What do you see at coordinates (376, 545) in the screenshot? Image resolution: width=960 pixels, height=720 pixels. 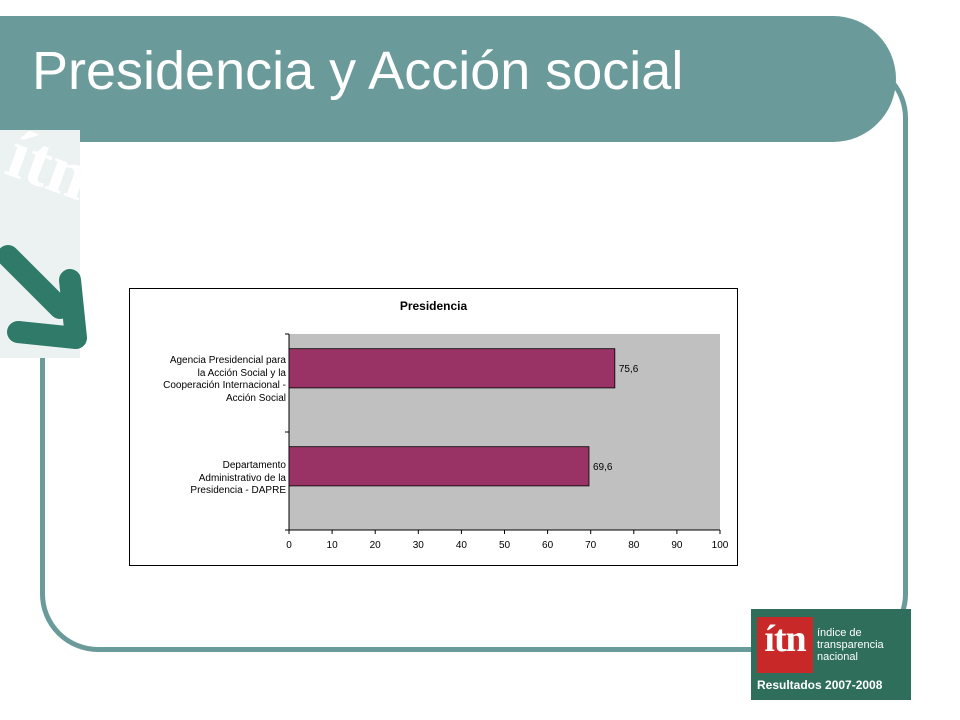 I see `x-tick-label: 20` at bounding box center [376, 545].